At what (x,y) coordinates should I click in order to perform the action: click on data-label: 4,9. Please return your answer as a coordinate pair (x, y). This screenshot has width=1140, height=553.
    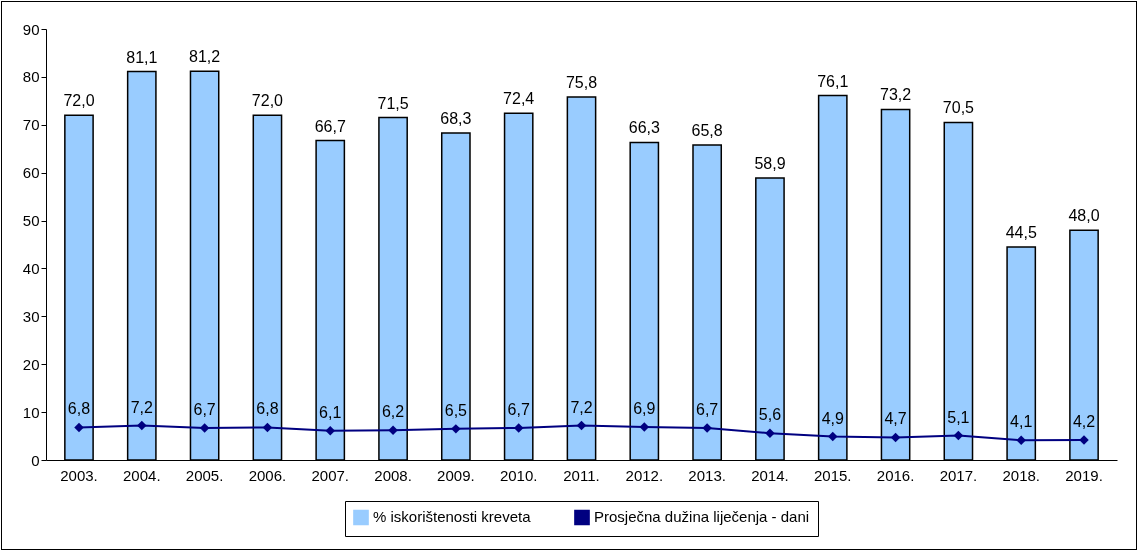
    Looking at the image, I should click on (832, 418).